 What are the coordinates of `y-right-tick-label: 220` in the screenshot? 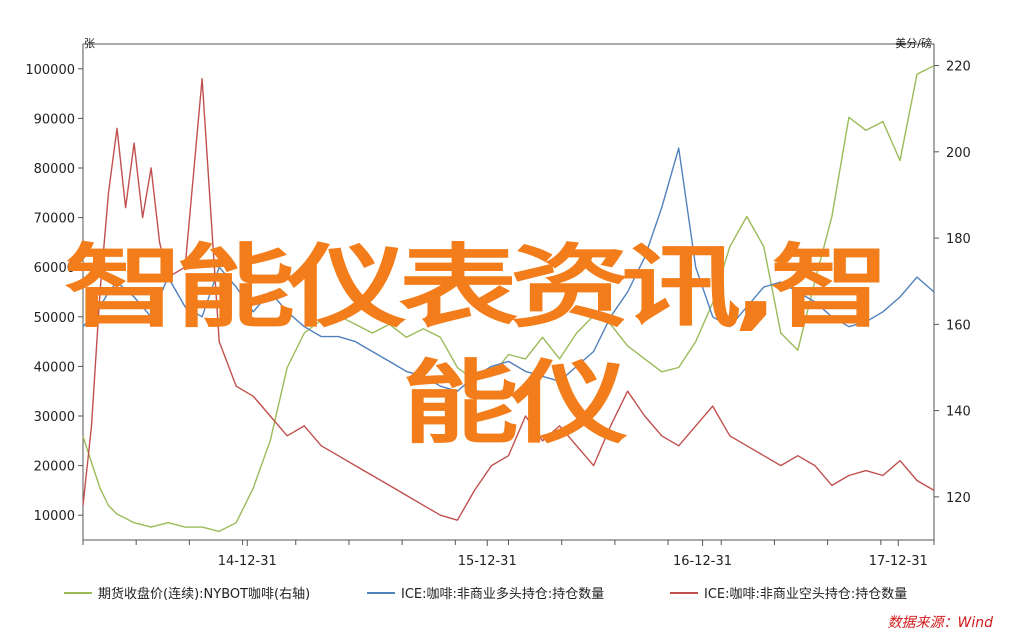 It's located at (958, 67).